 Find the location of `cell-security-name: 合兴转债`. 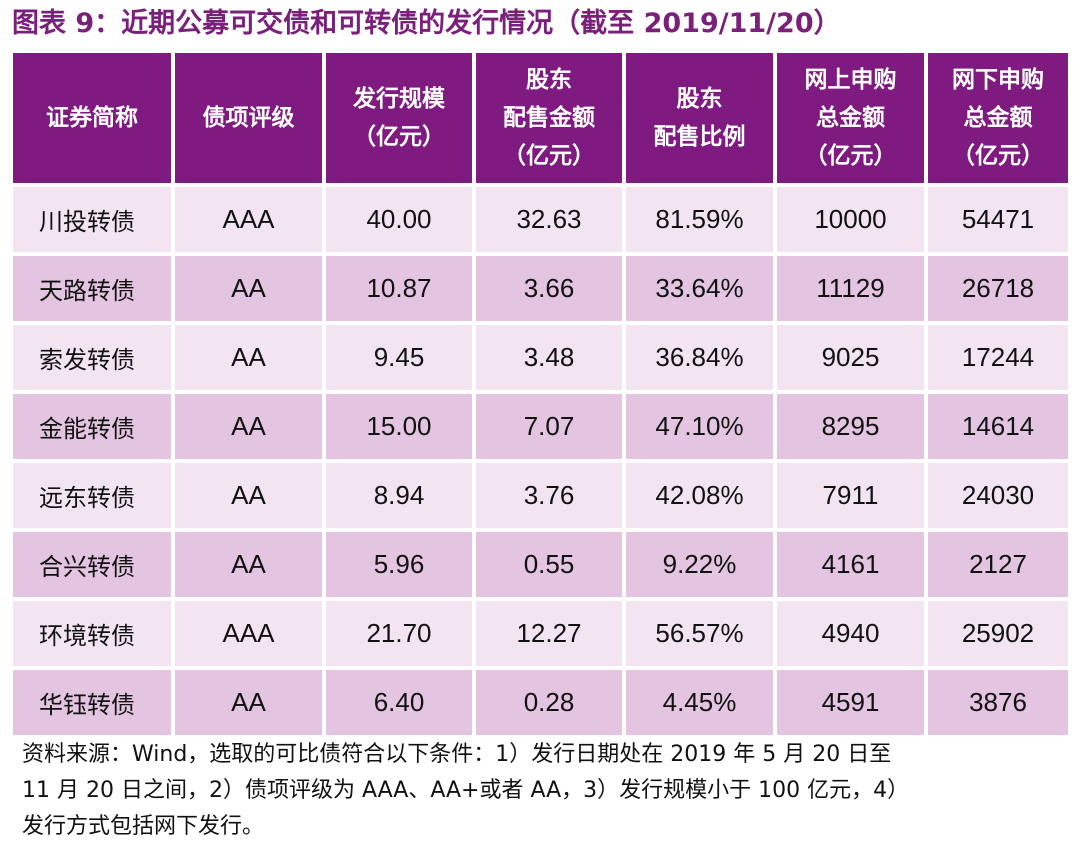

cell-security-name: 合兴转债 is located at coordinates (92, 564).